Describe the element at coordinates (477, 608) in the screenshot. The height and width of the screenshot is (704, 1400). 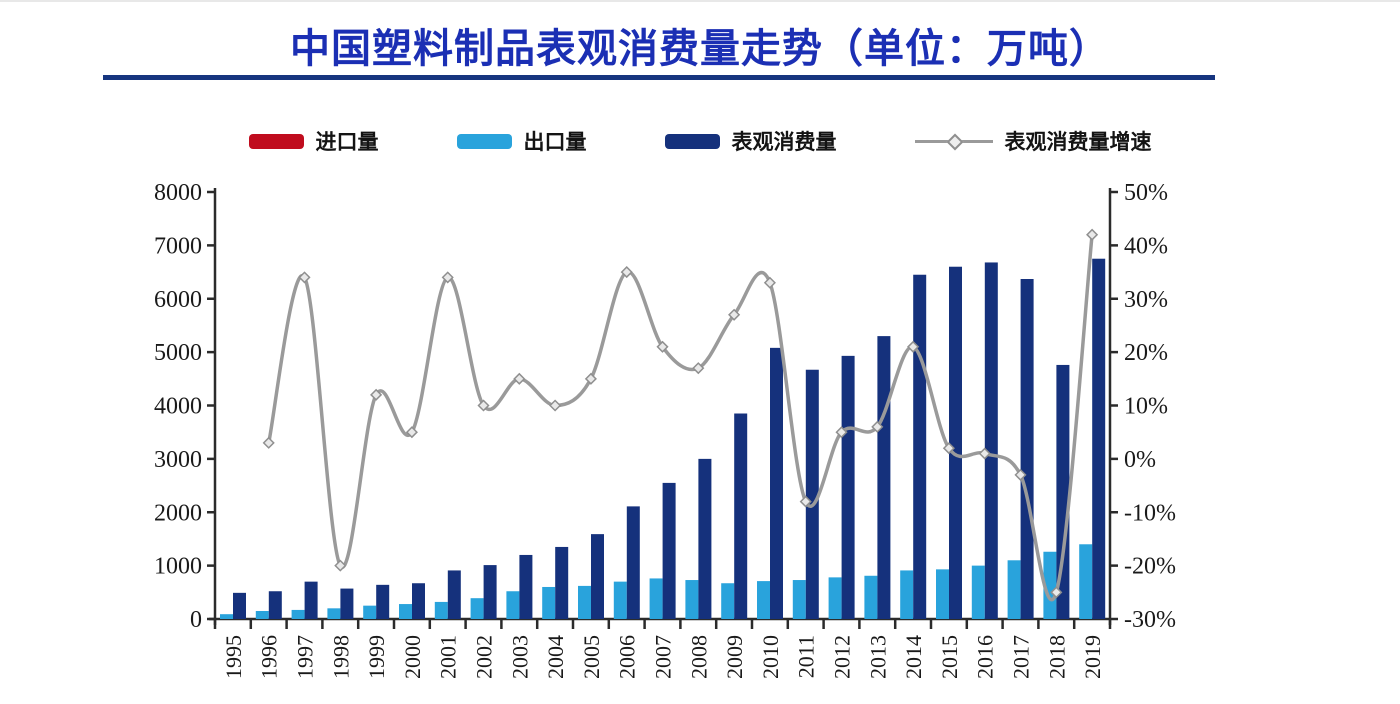
I see `export-bar-2002` at that location.